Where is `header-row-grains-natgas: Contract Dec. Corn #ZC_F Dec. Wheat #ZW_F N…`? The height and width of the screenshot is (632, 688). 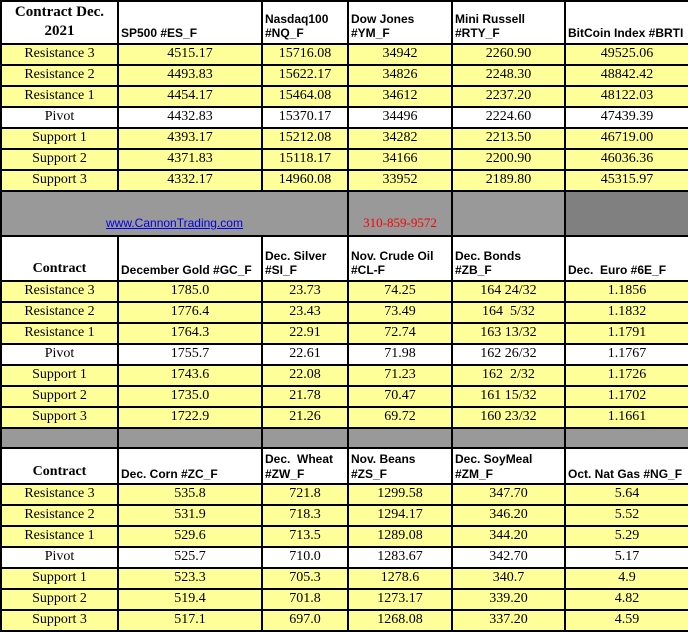 header-row-grains-natgas: Contract Dec. Corn #ZC_F Dec. Wheat #ZW_F N… is located at coordinates (344, 465).